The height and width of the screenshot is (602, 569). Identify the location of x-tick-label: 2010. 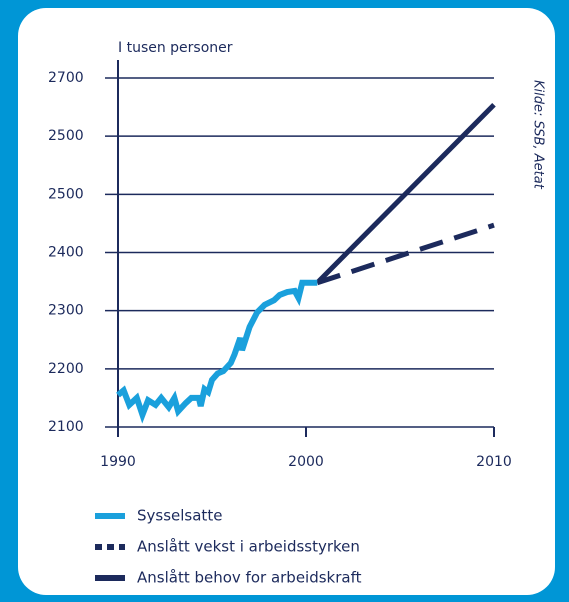
(494, 462).